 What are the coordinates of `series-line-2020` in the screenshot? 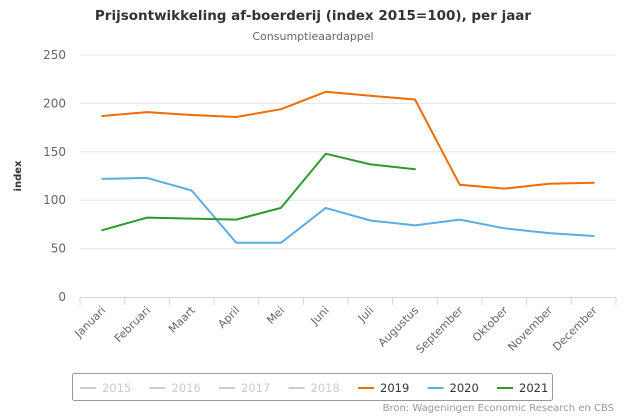 It's located at (348, 210).